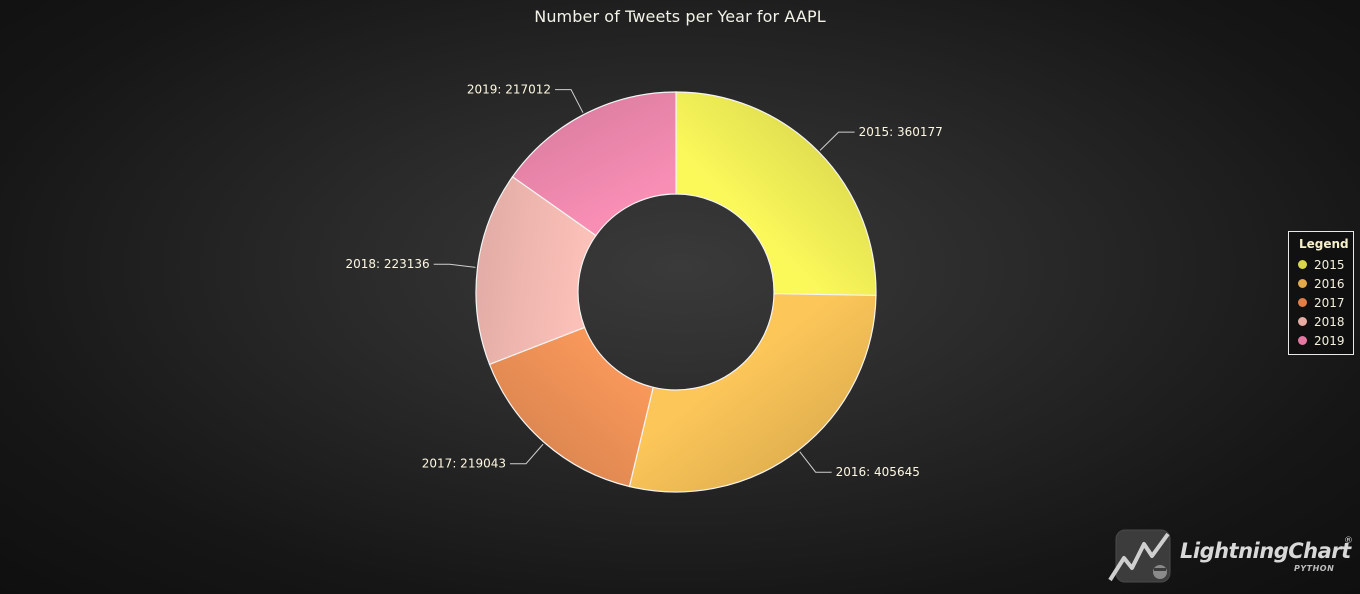 This screenshot has width=1360, height=594. I want to click on brand-sub: PYTHON, so click(1314, 568).